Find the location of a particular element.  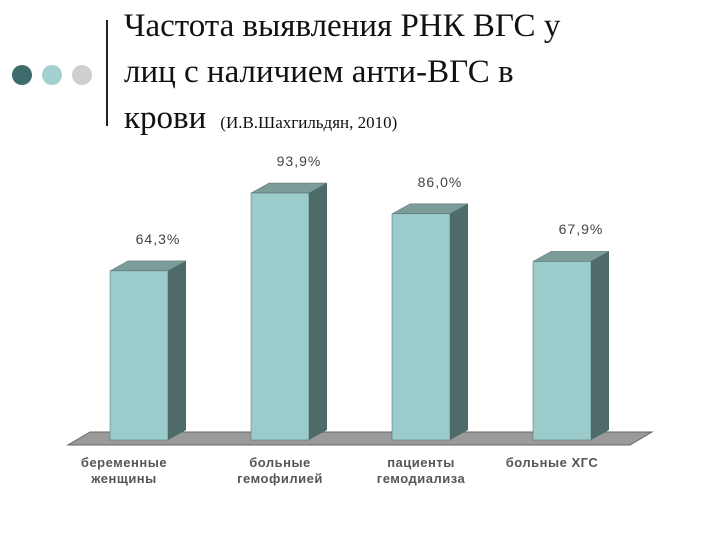

title-line: лиц с наличием анти-ВГС в is located at coordinates (319, 72).